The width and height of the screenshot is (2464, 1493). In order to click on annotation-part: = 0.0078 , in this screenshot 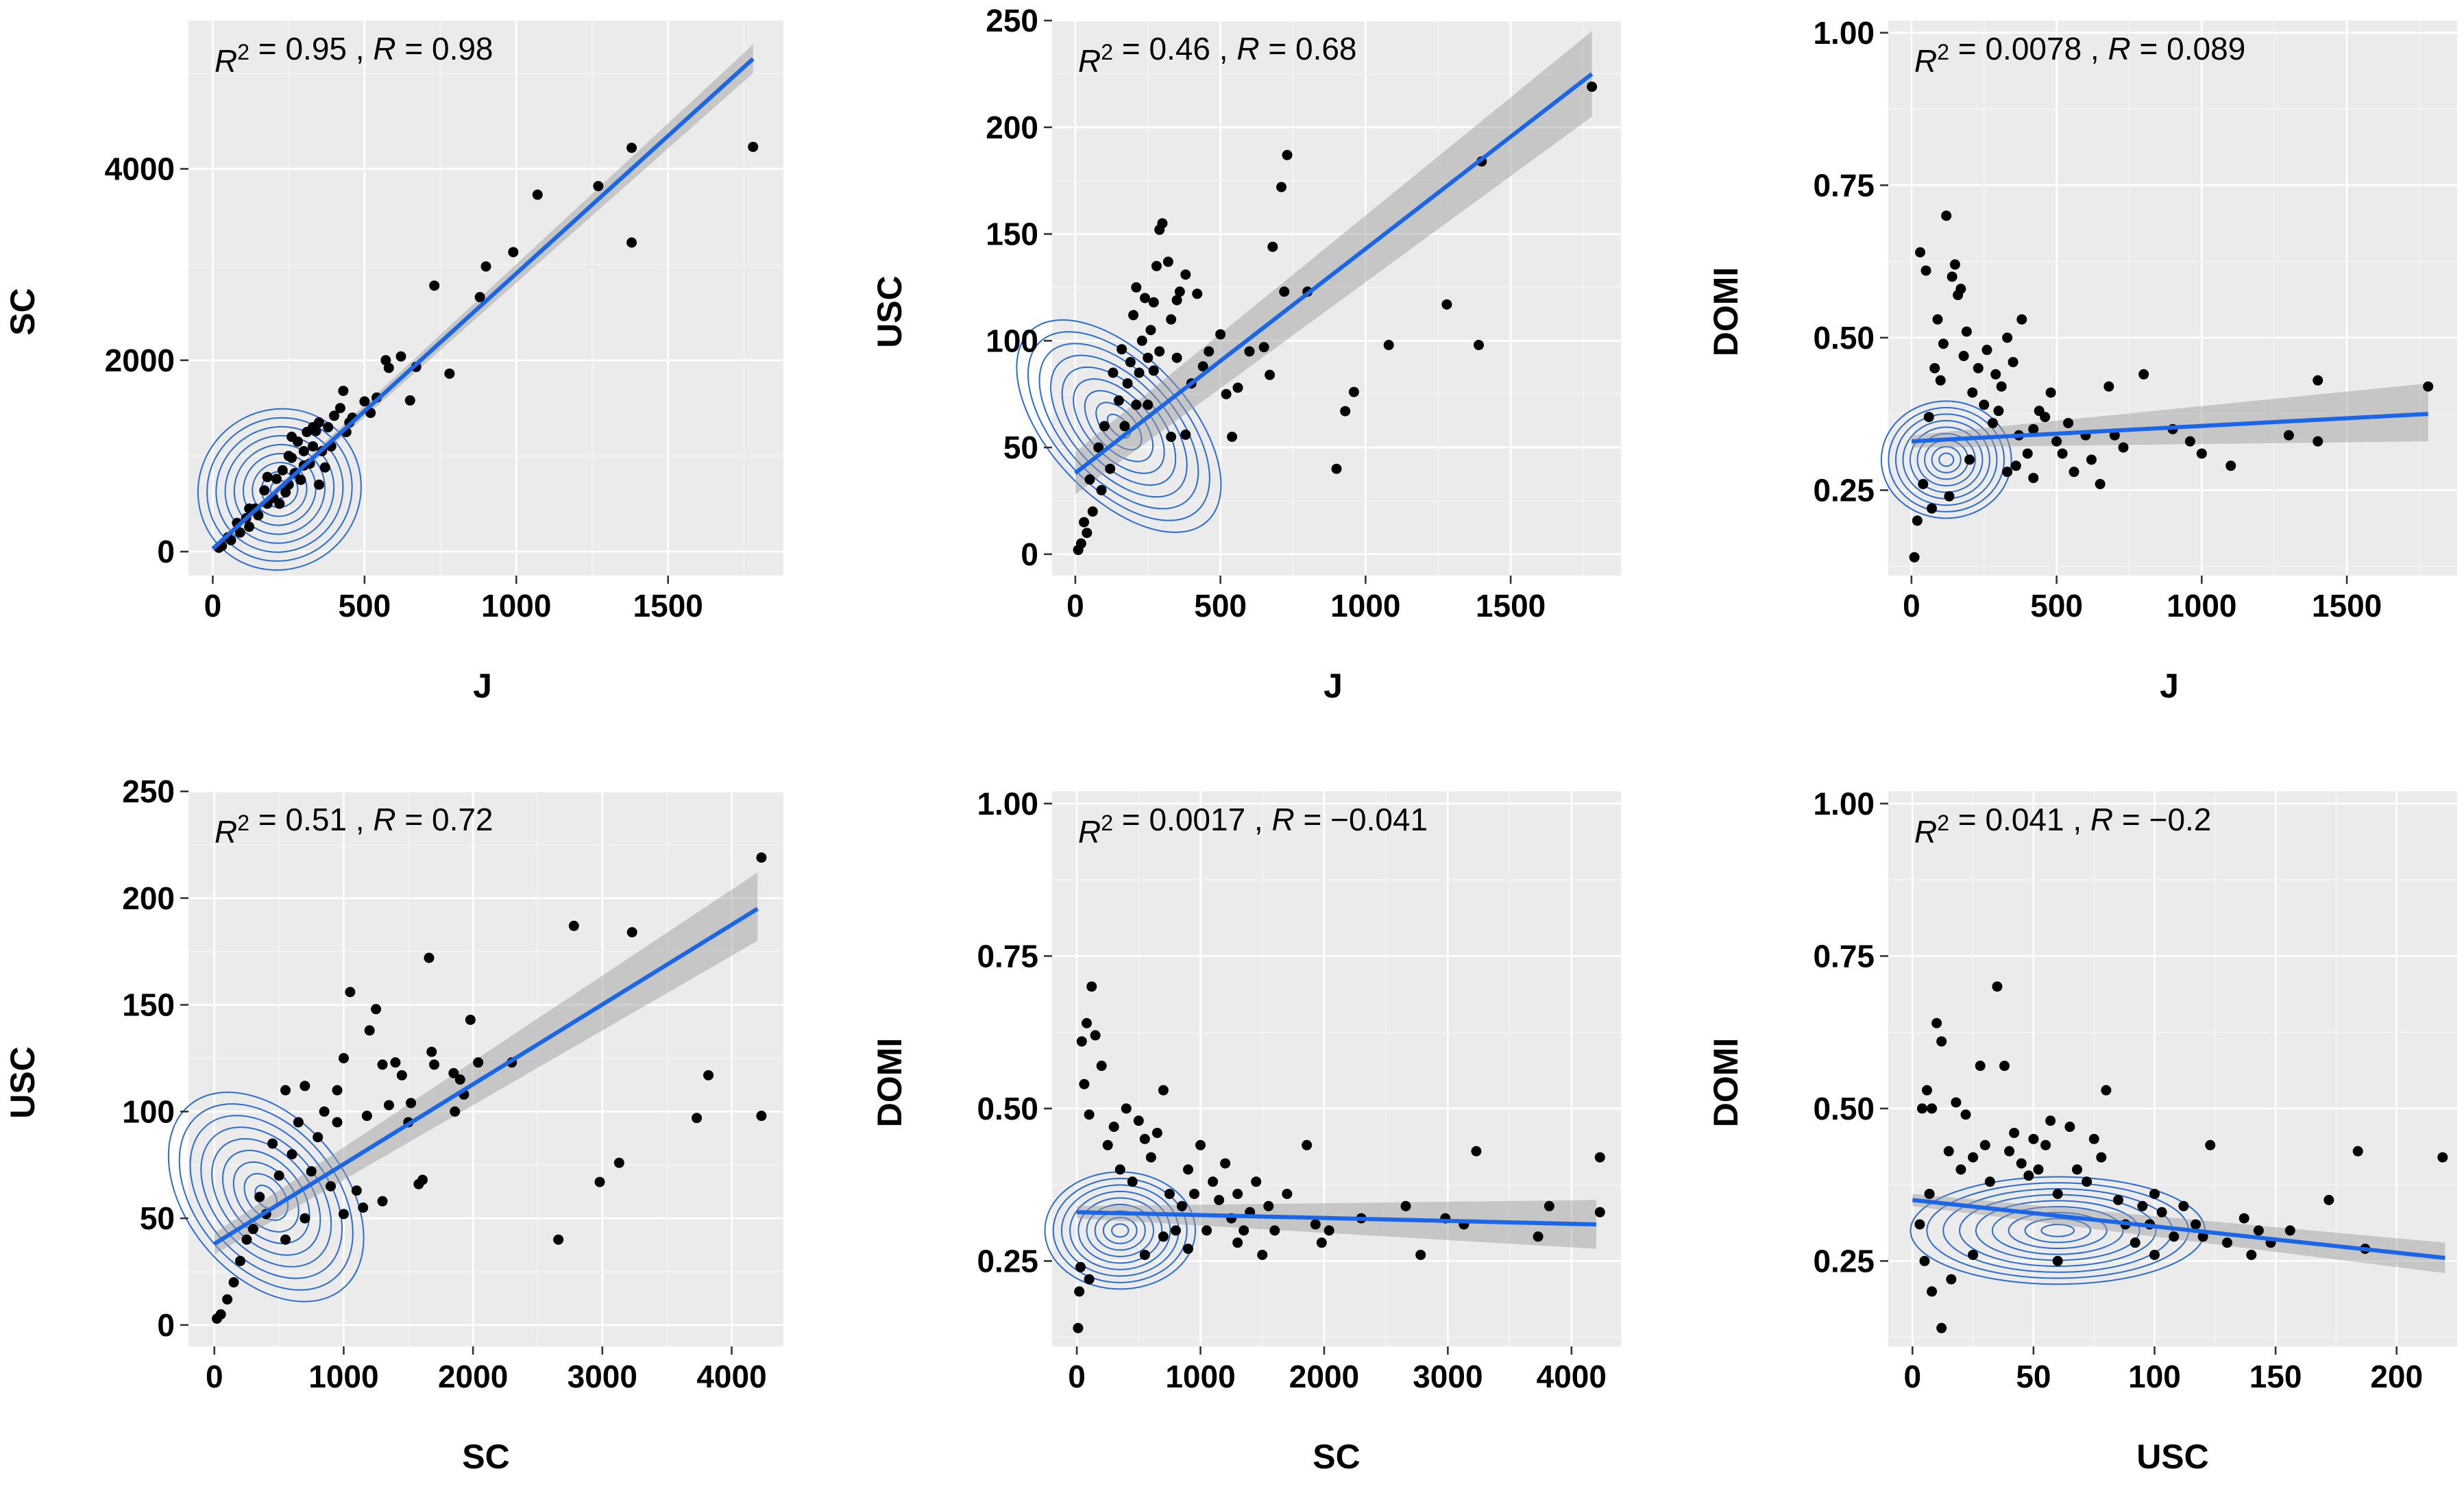, I will do `click(2028, 49)`.